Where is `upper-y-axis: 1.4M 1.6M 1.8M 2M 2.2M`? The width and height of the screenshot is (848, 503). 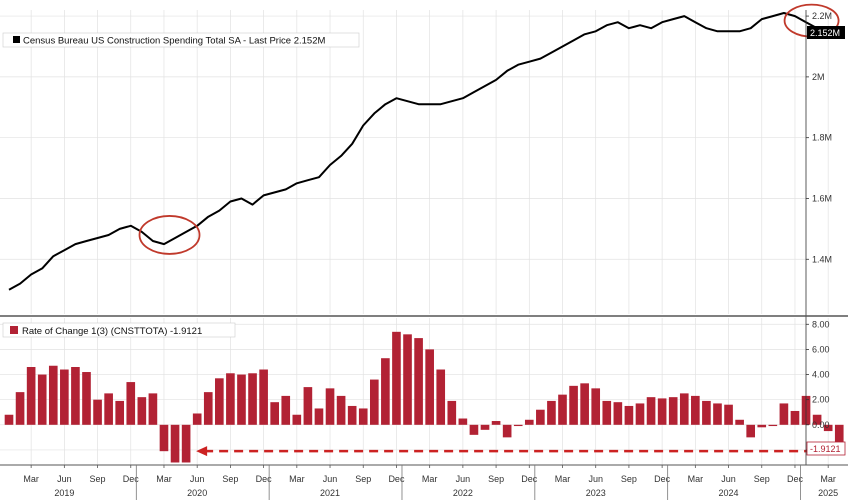
upper-y-axis: 1.4M 1.6M 1.8M 2M 2.2M is located at coordinates (819, 137).